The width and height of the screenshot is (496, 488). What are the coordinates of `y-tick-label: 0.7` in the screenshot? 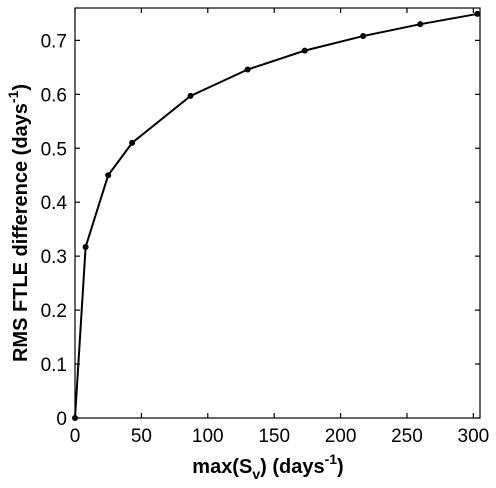 It's located at (54, 41).